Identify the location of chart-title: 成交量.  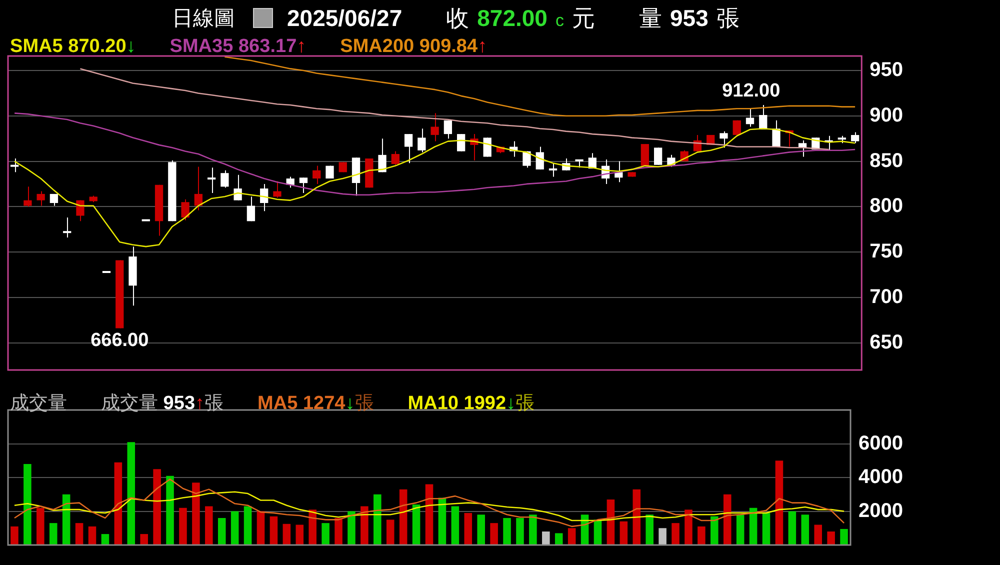
(38, 404).